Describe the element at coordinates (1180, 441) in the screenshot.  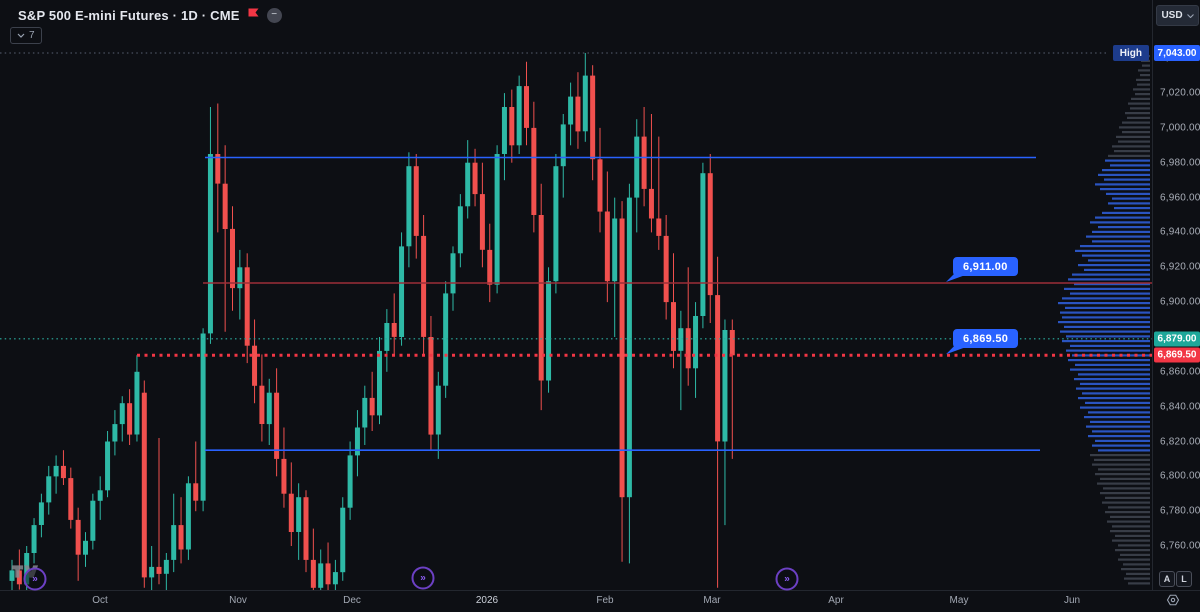
I see `y-axis-tick: 6,820.00` at that location.